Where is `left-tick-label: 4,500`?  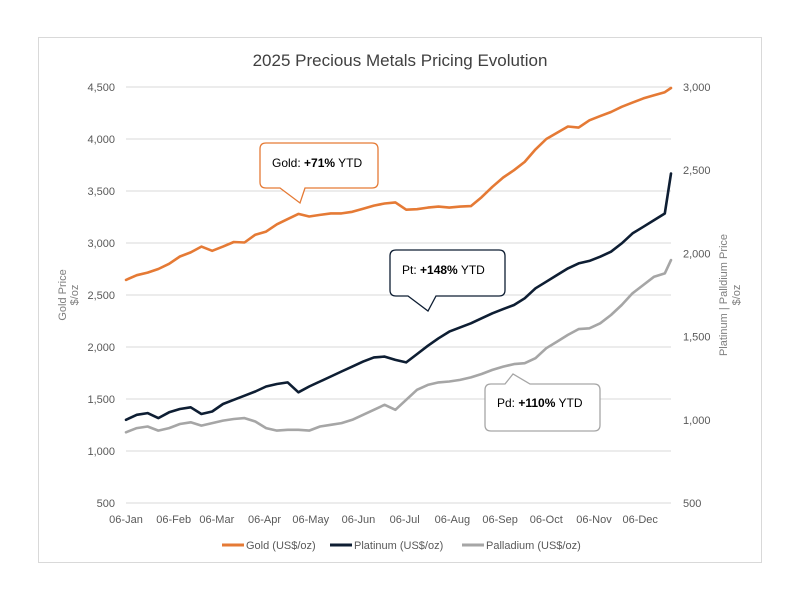
left-tick-label: 4,500 is located at coordinates (101, 88).